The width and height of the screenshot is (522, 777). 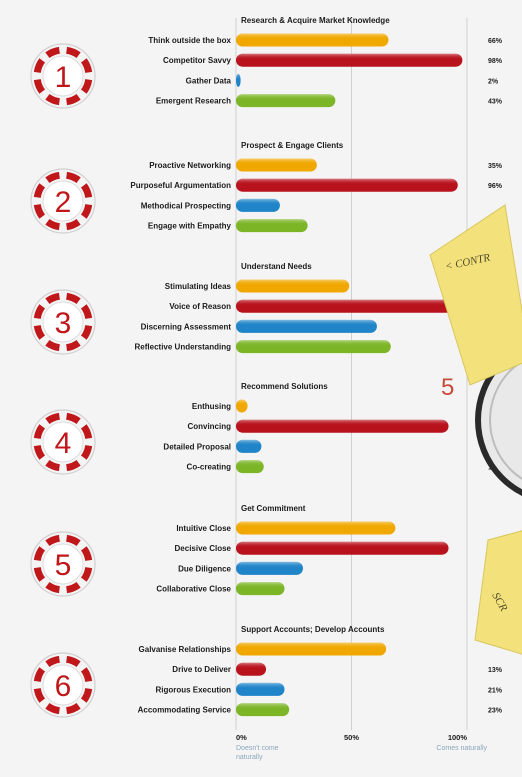 I want to click on bar-label: Purposeful Argumentation, so click(x=180, y=185).